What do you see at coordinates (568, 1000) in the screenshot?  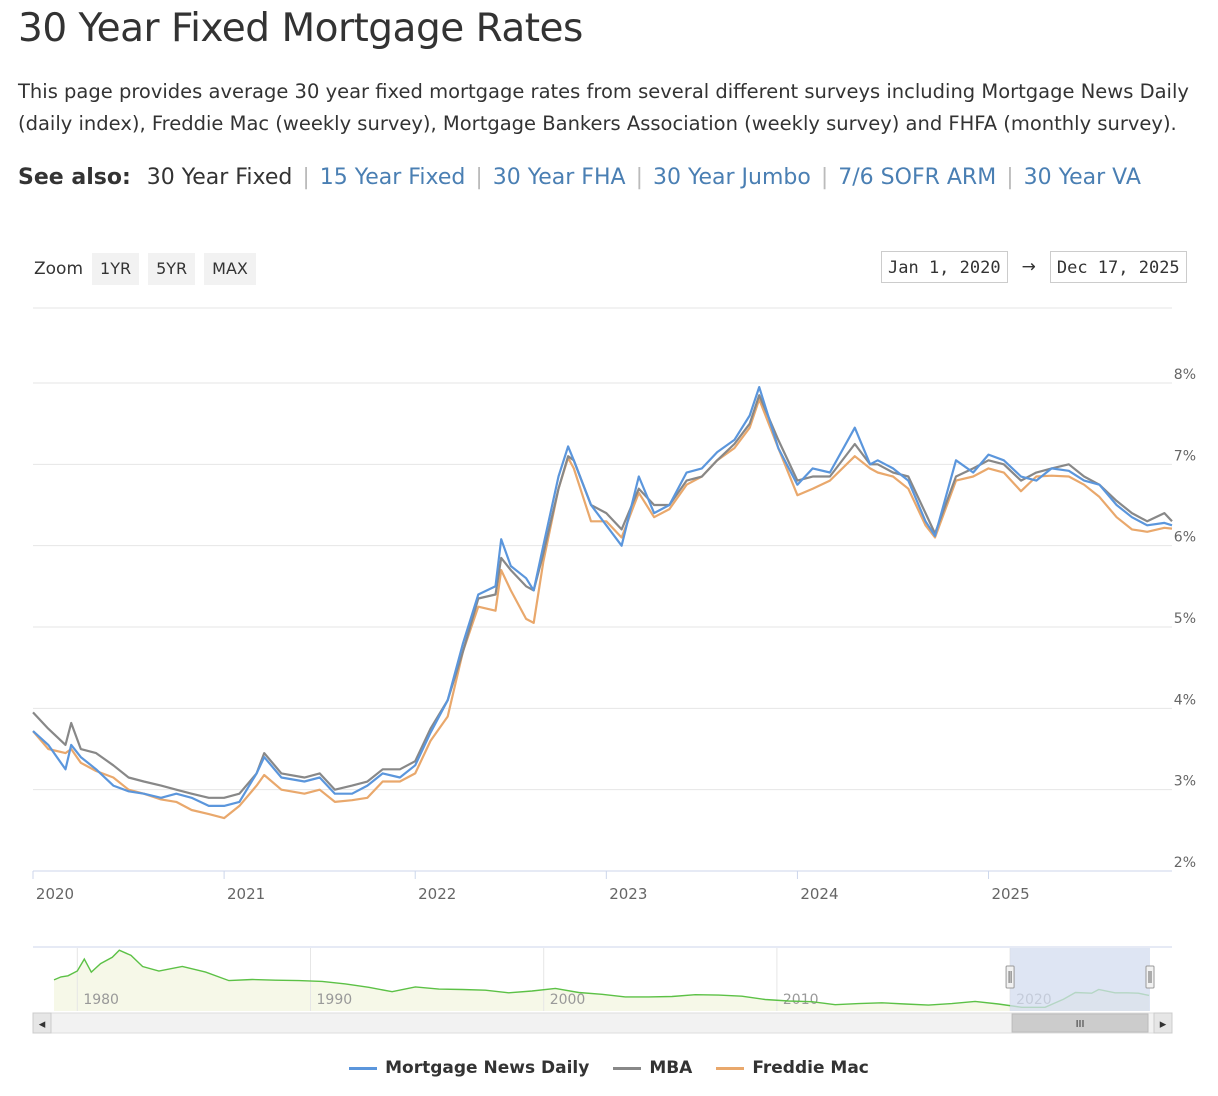 I see `navigator-tick-label: 2000` at bounding box center [568, 1000].